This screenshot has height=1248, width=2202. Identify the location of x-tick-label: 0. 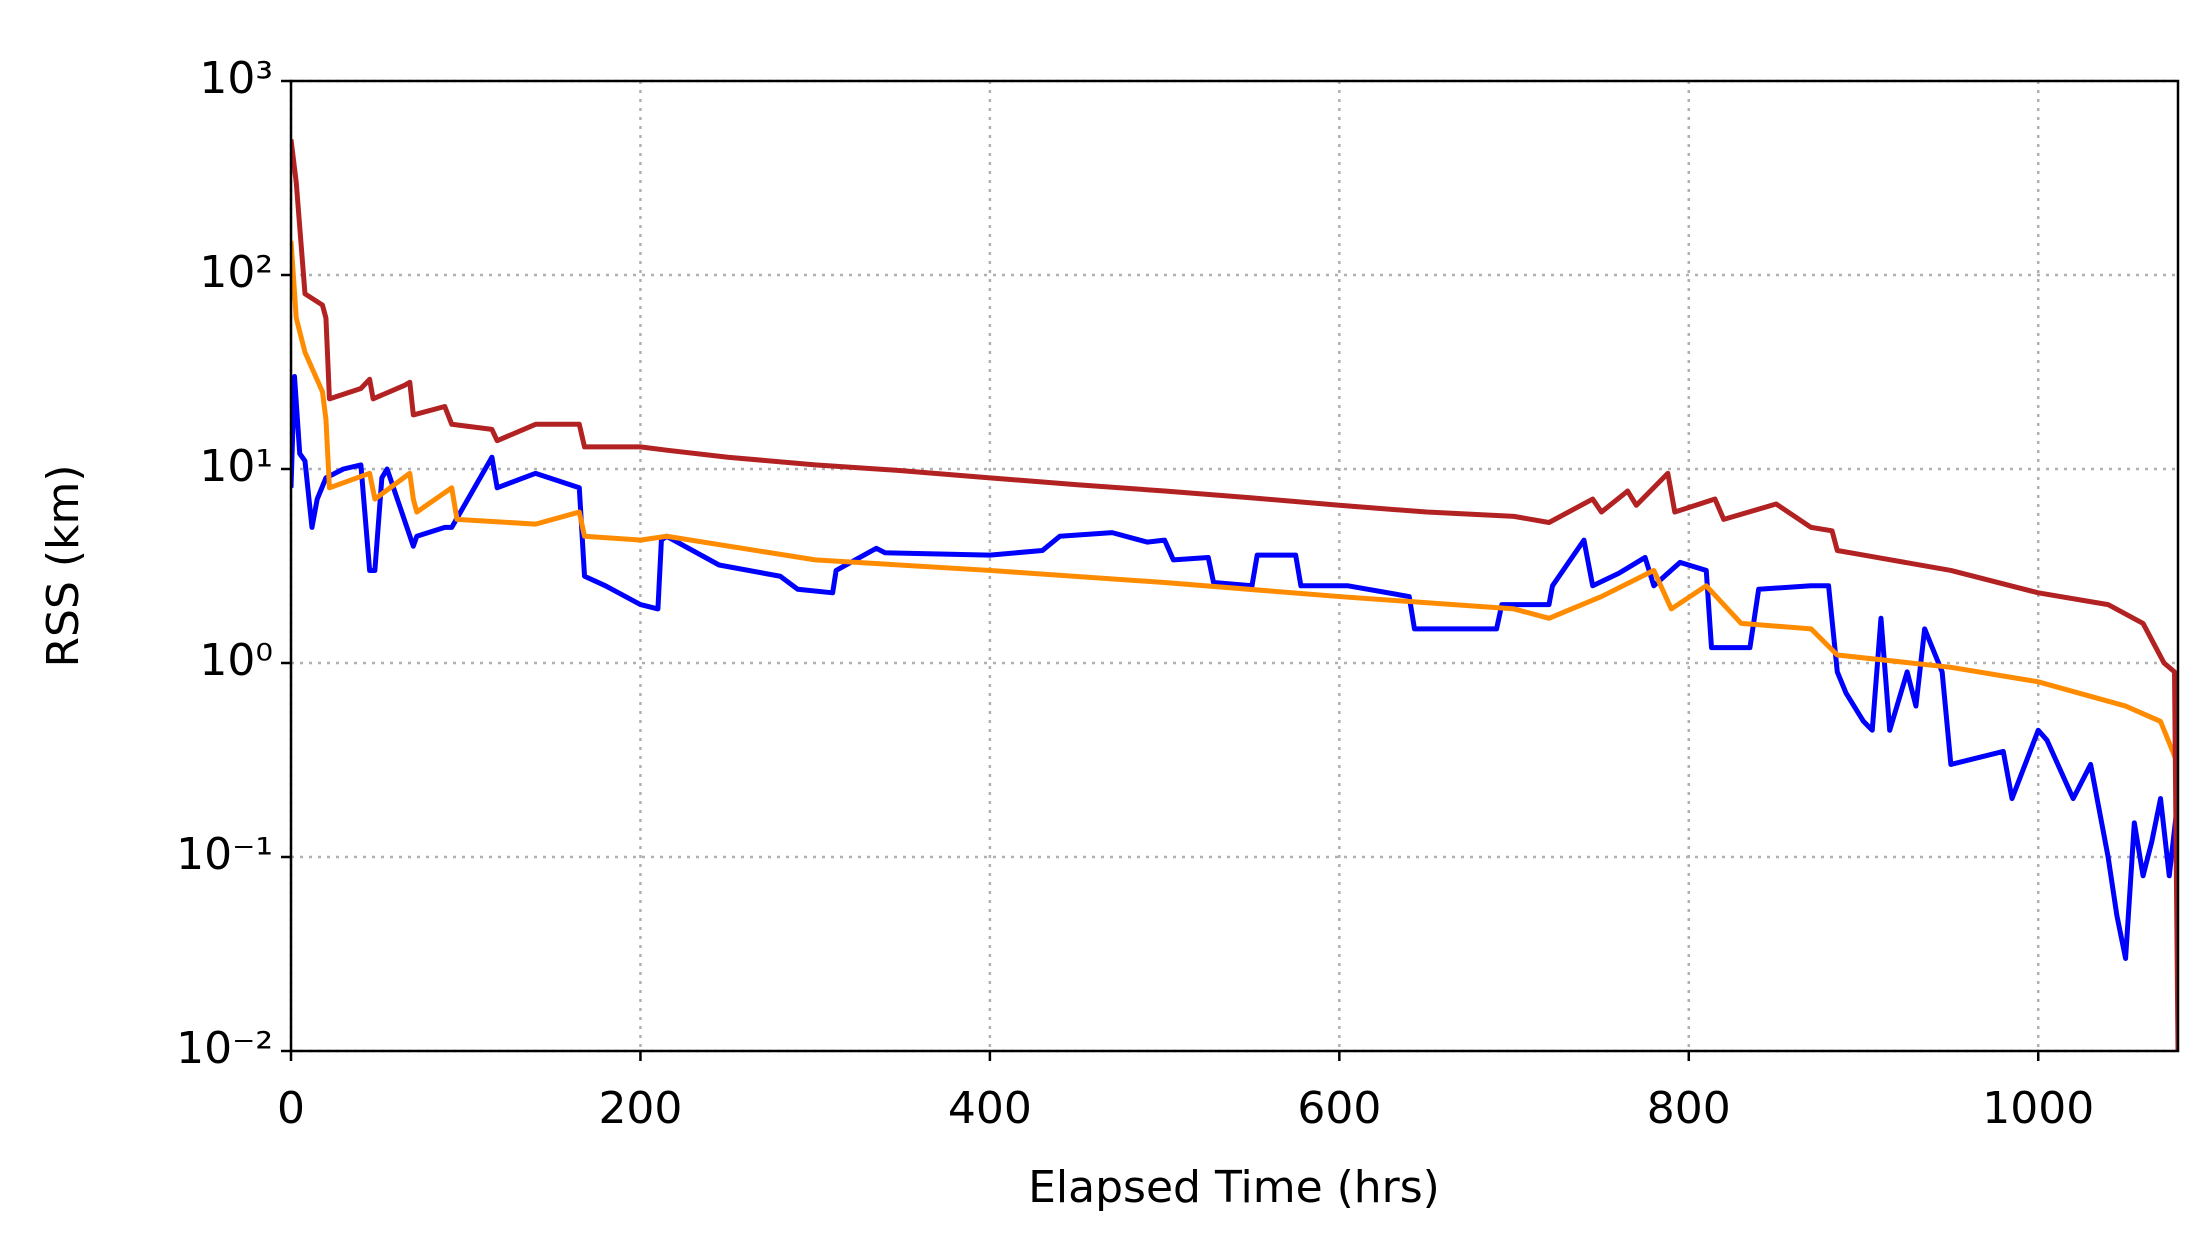
(291, 1108).